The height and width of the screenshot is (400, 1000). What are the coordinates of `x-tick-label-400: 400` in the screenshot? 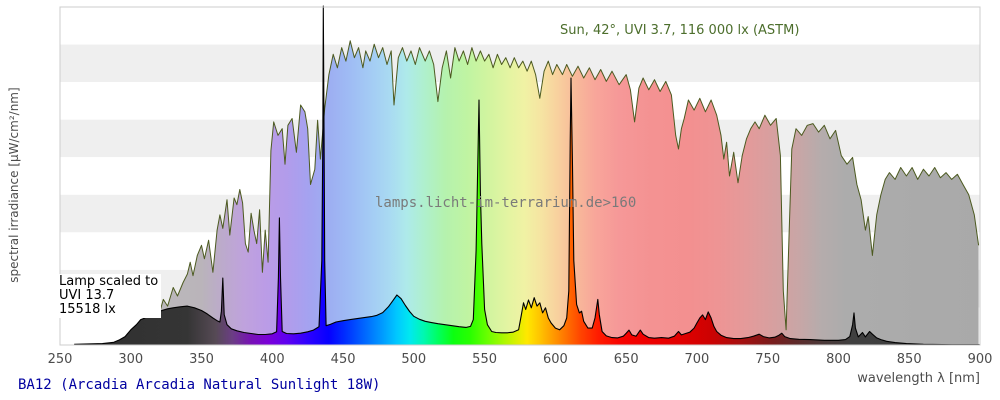 It's located at (272, 359).